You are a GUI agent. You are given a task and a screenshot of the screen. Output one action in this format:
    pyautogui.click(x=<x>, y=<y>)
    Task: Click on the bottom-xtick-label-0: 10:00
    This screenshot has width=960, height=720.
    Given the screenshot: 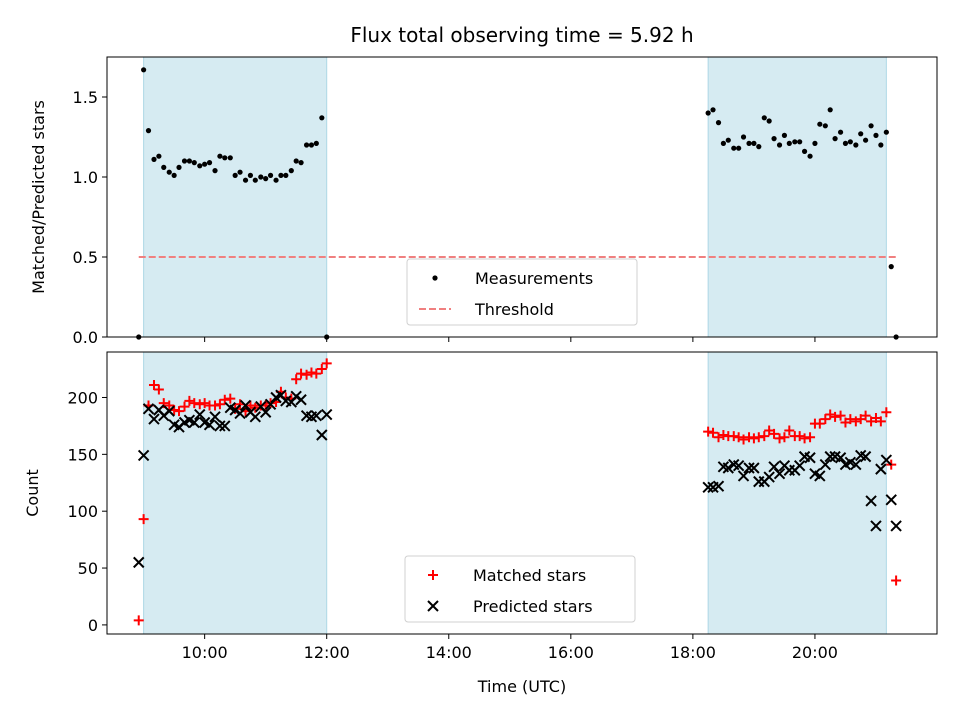 What is the action you would take?
    pyautogui.click(x=205, y=652)
    